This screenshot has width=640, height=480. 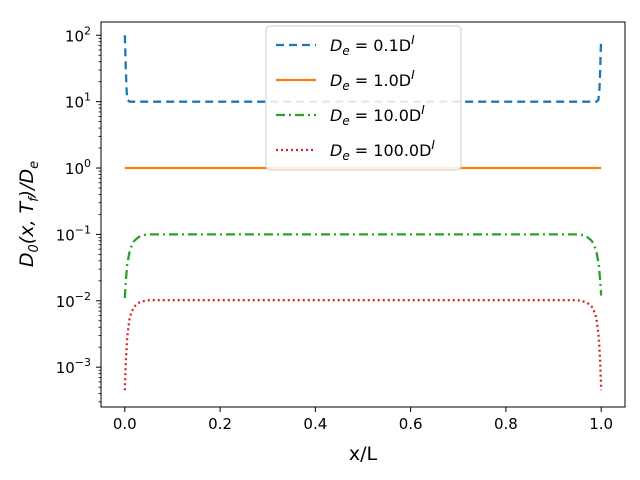 What do you see at coordinates (372, 80) in the screenshot?
I see `legend-label-2: De = 1.0DI` at bounding box center [372, 80].